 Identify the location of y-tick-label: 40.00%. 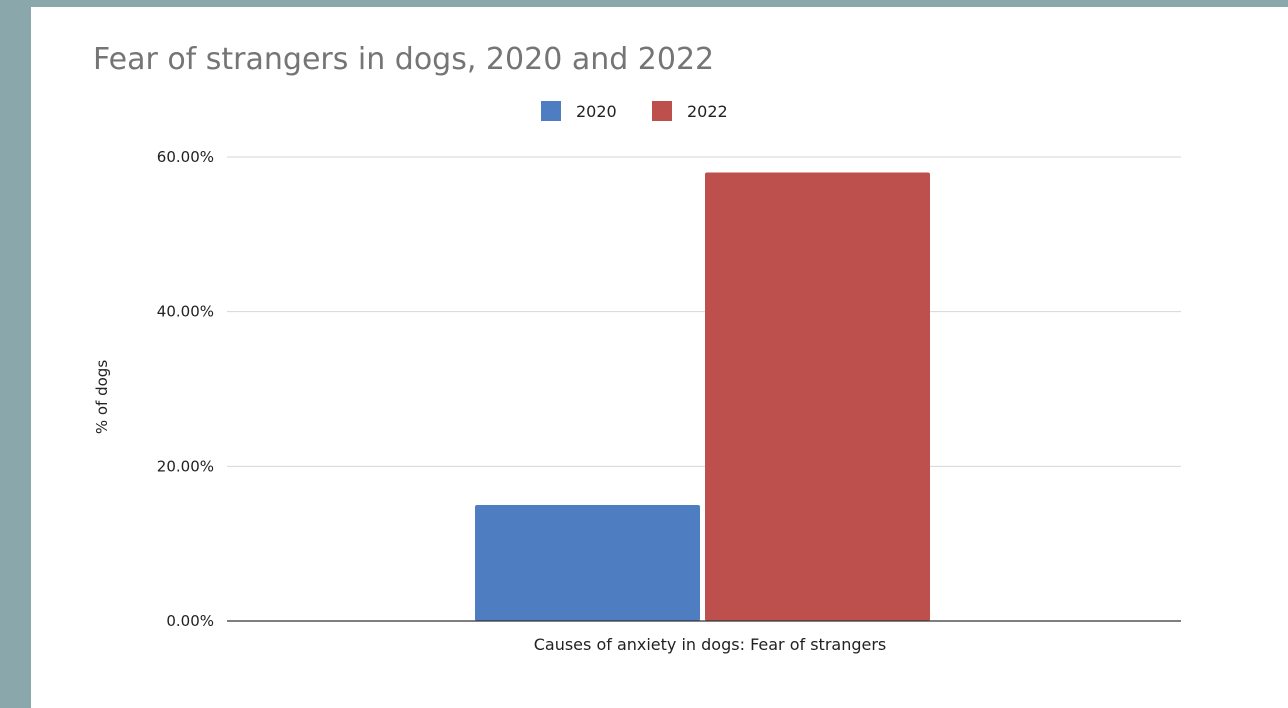
(185, 312).